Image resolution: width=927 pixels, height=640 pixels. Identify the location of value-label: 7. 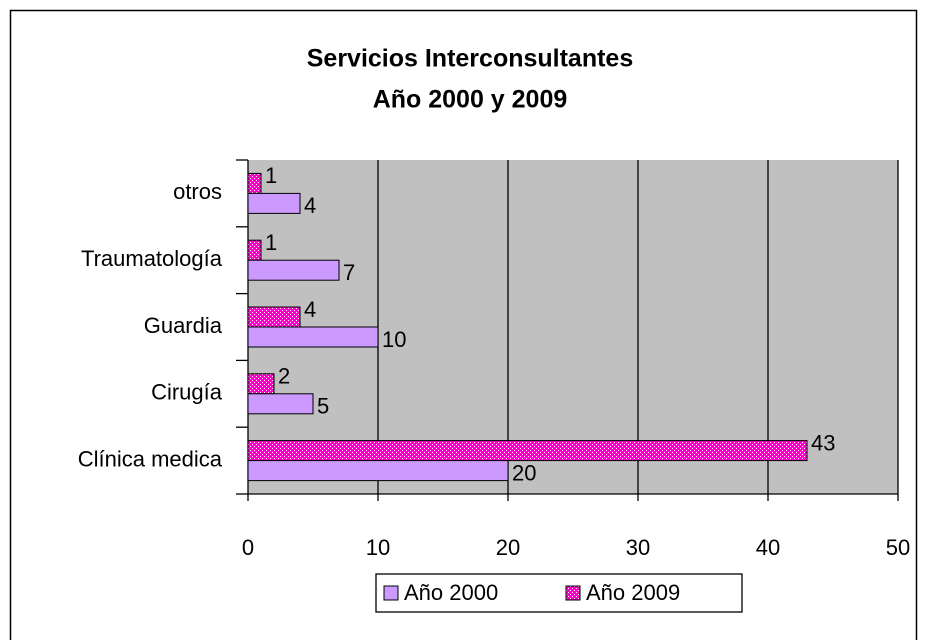
(349, 272).